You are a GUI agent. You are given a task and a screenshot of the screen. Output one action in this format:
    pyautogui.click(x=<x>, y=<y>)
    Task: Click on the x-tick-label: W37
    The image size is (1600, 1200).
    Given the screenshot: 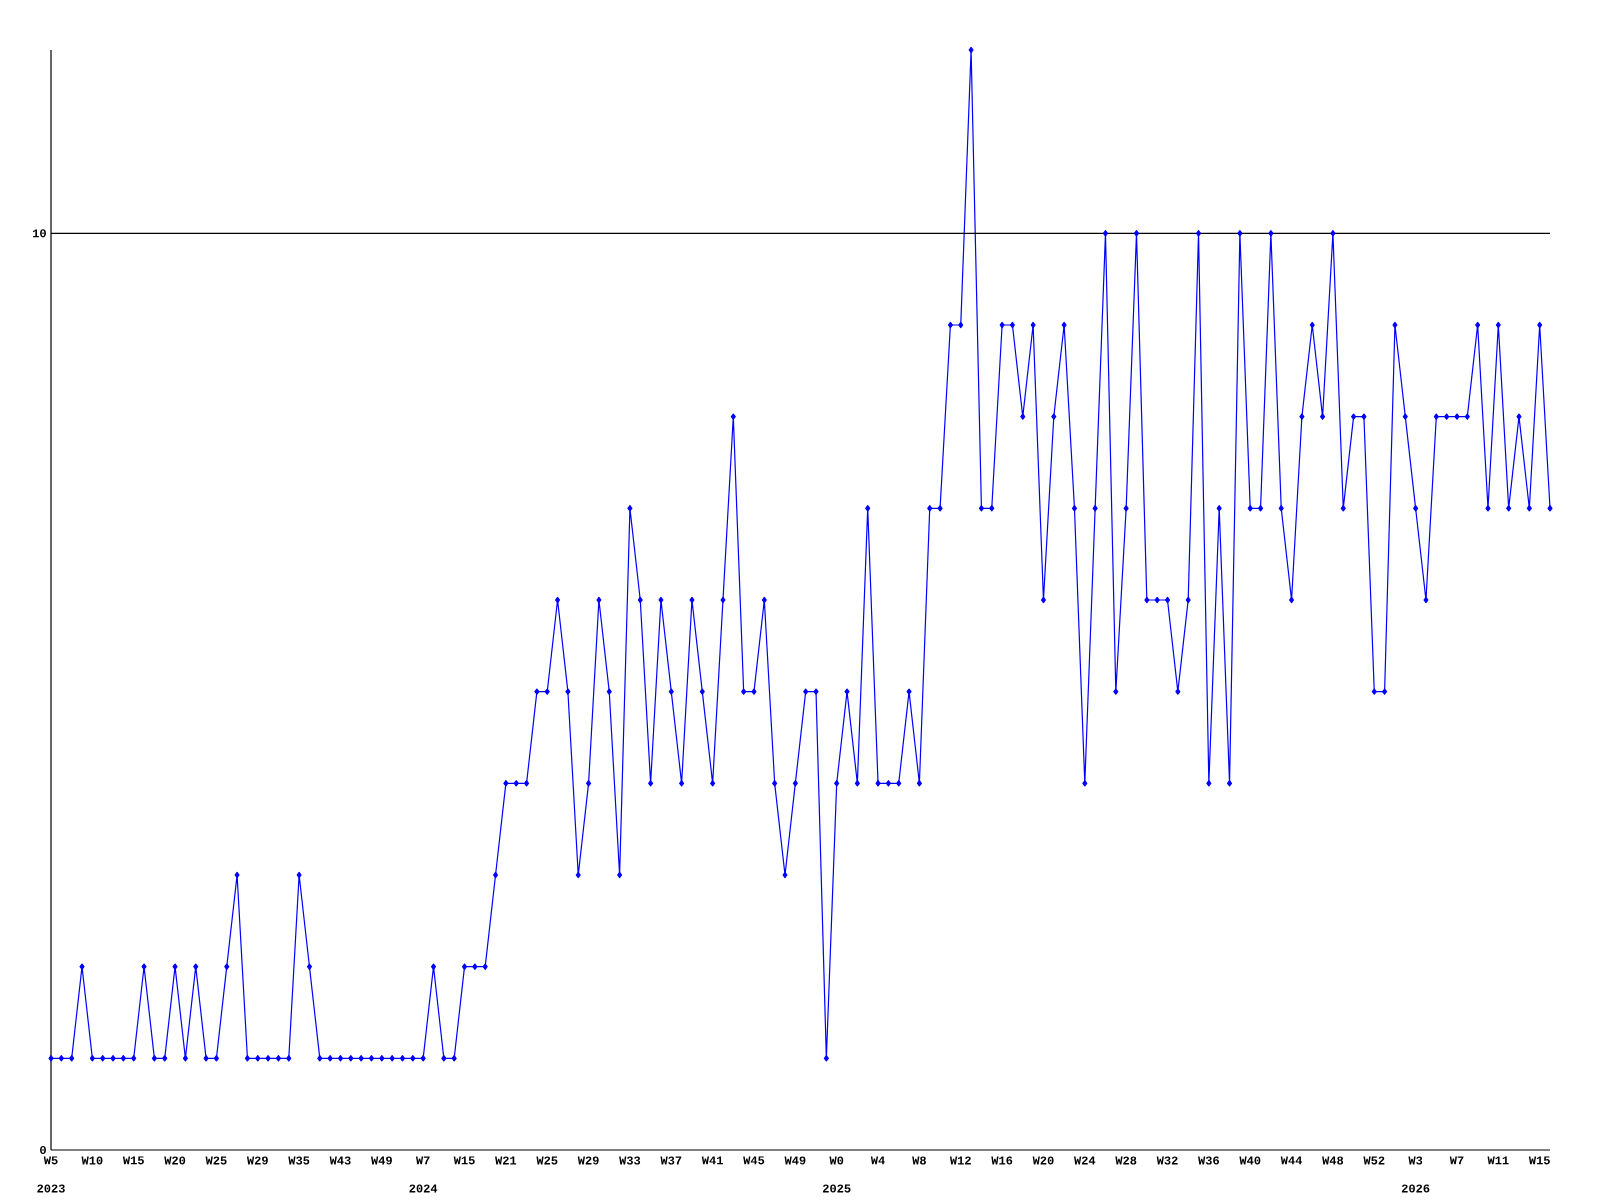 What is the action you would take?
    pyautogui.click(x=671, y=1160)
    